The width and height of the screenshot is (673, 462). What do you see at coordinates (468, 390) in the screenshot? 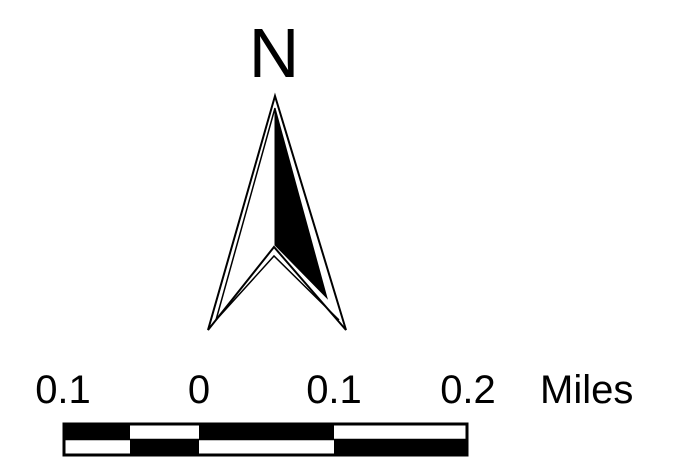
I see `scale-tick-label: 0.2` at bounding box center [468, 390].